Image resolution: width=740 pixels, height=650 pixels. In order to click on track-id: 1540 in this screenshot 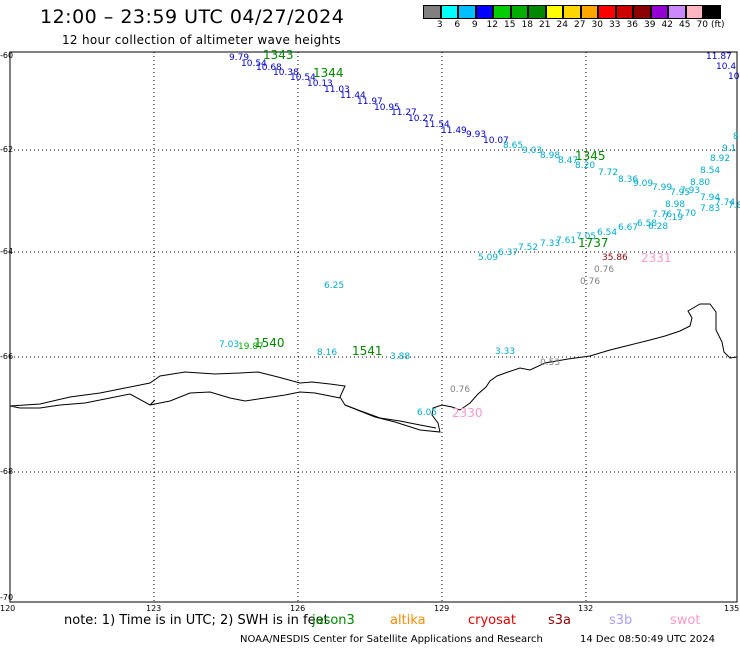, I will do `click(269, 343)`.